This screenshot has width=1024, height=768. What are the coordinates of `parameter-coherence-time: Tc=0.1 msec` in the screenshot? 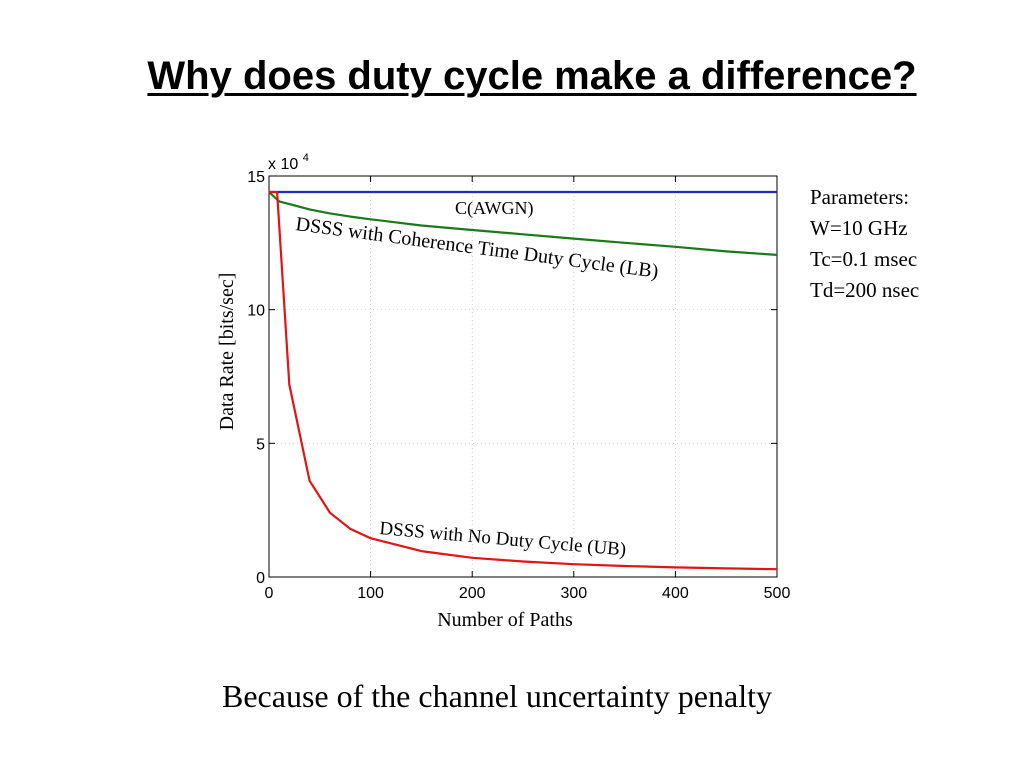 It's located at (864, 259).